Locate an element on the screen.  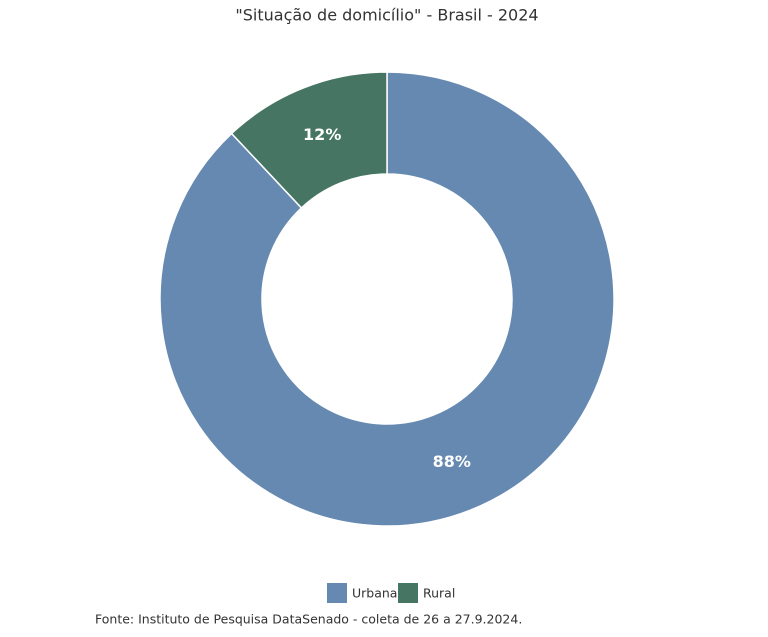
donut-slice is located at coordinates (309, 140).